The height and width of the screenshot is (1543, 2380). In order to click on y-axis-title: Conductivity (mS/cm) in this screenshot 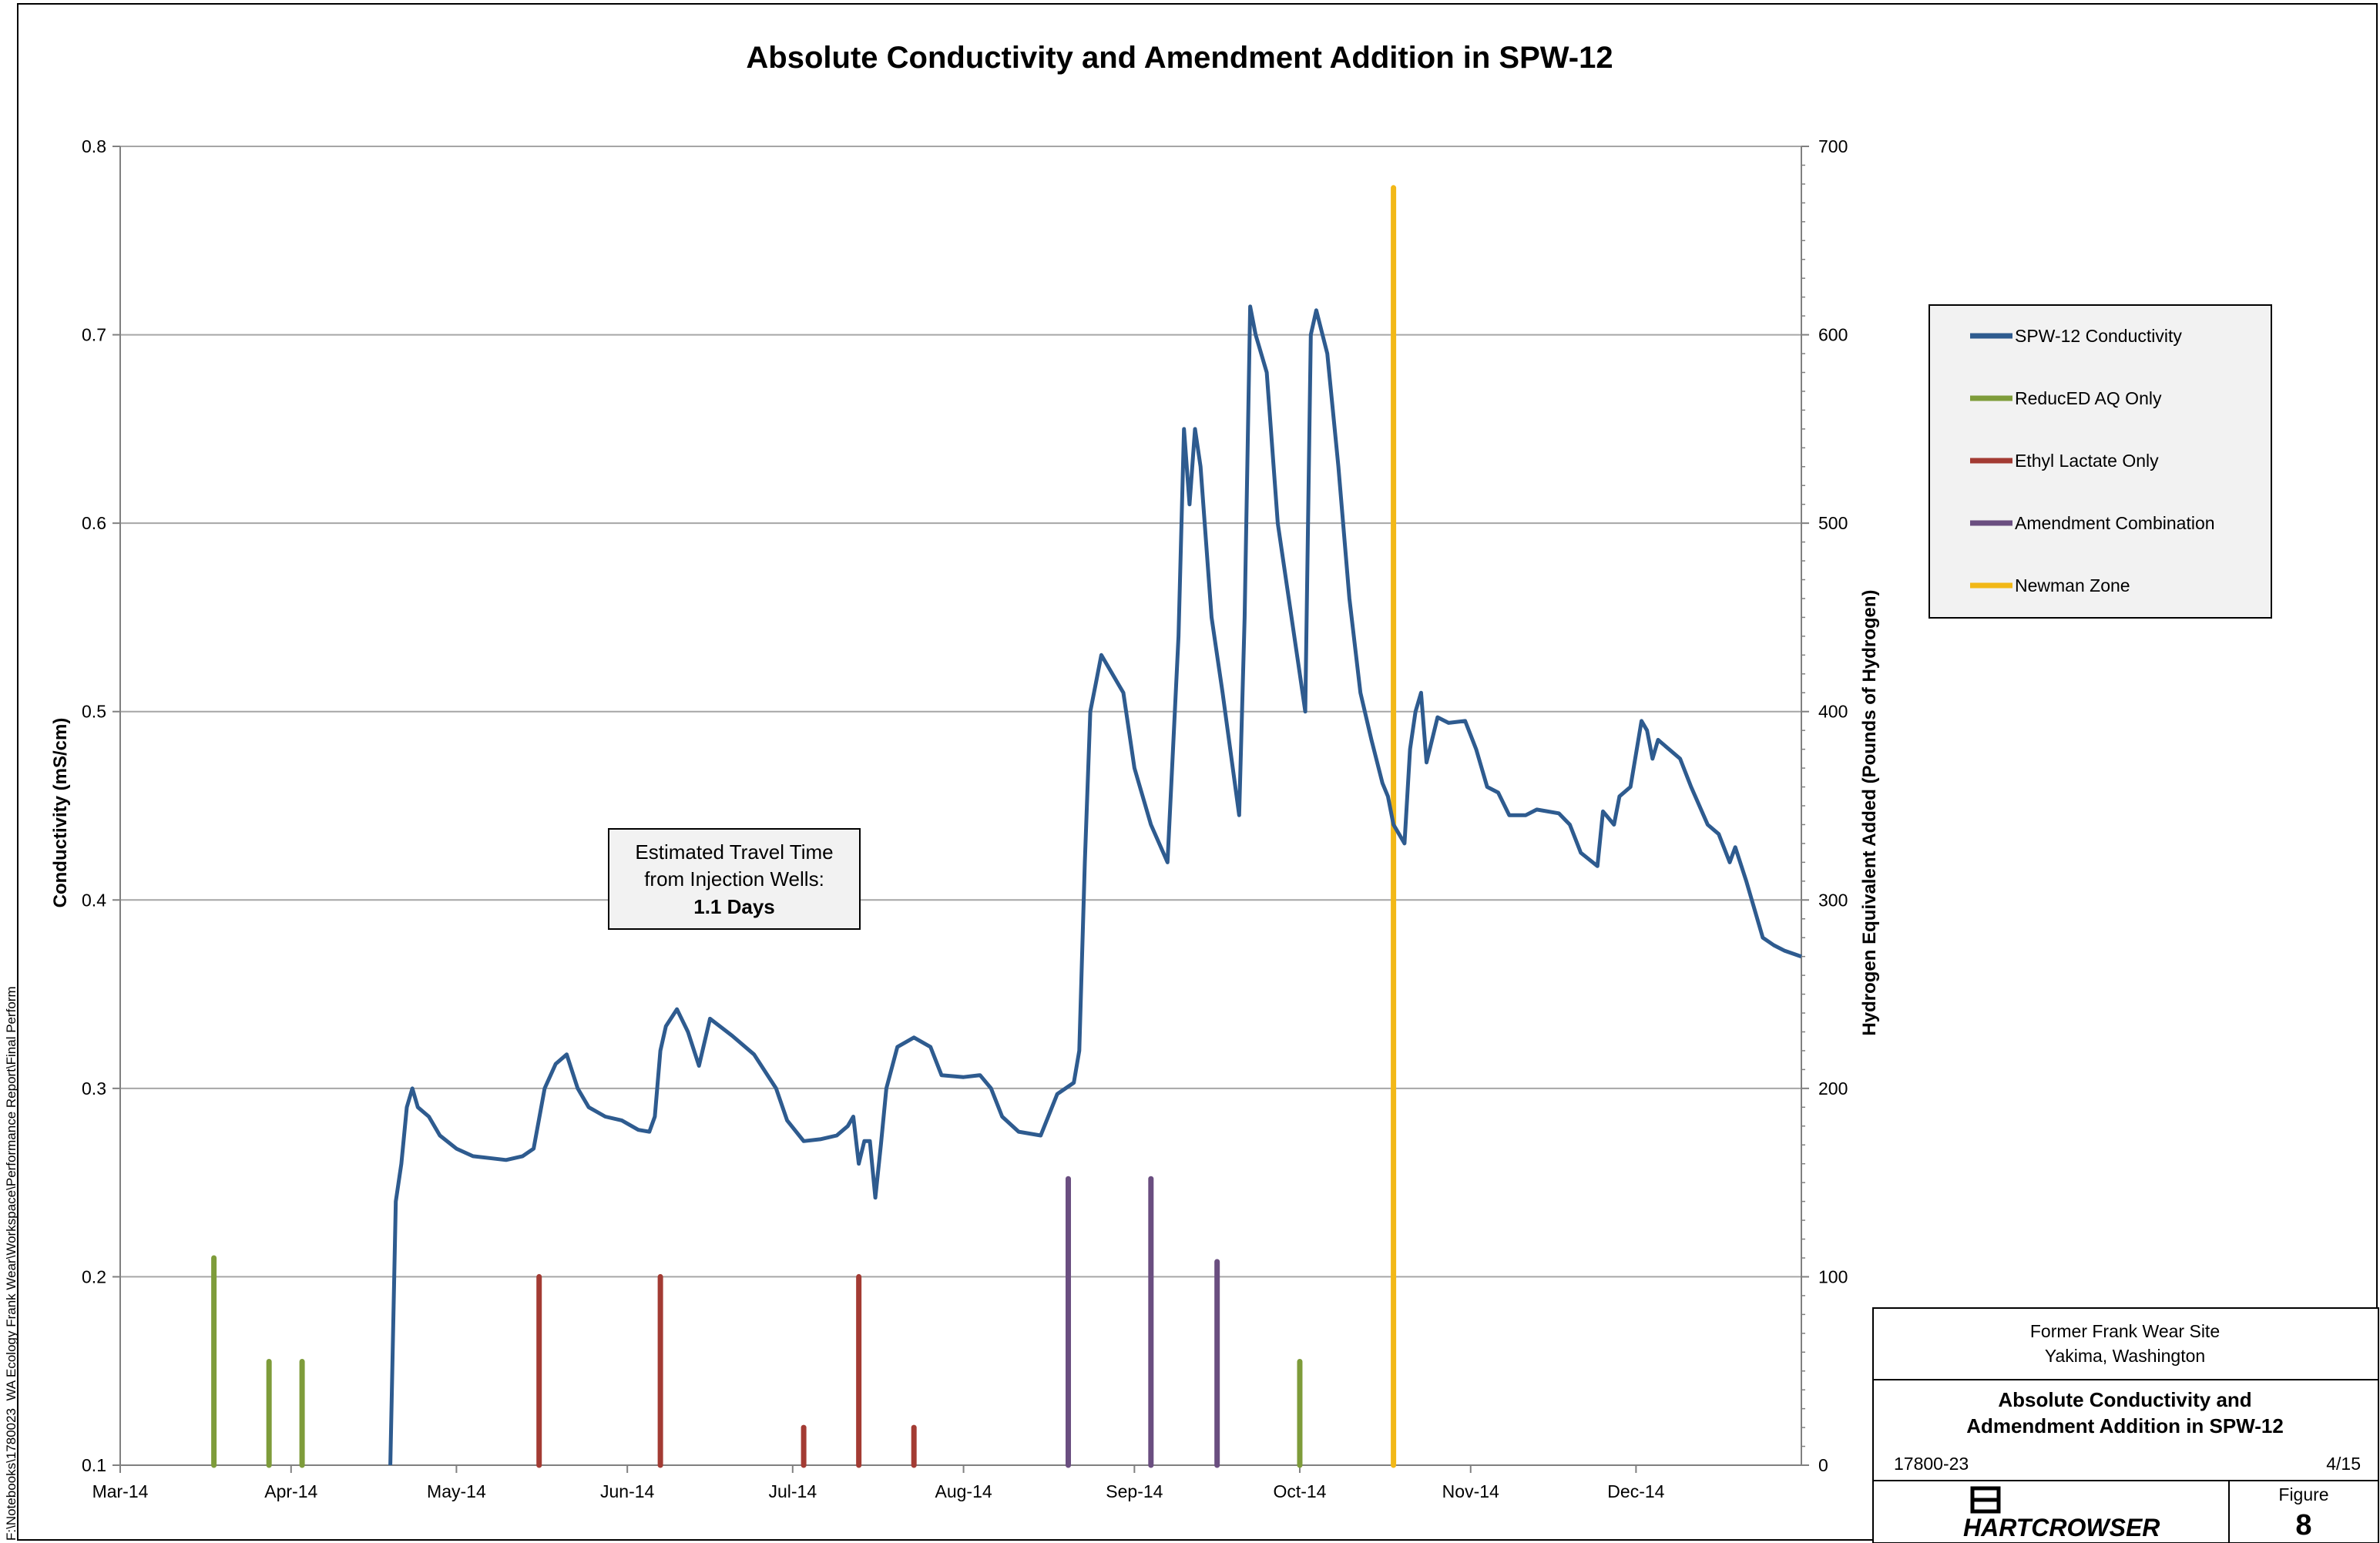, I will do `click(60, 813)`.